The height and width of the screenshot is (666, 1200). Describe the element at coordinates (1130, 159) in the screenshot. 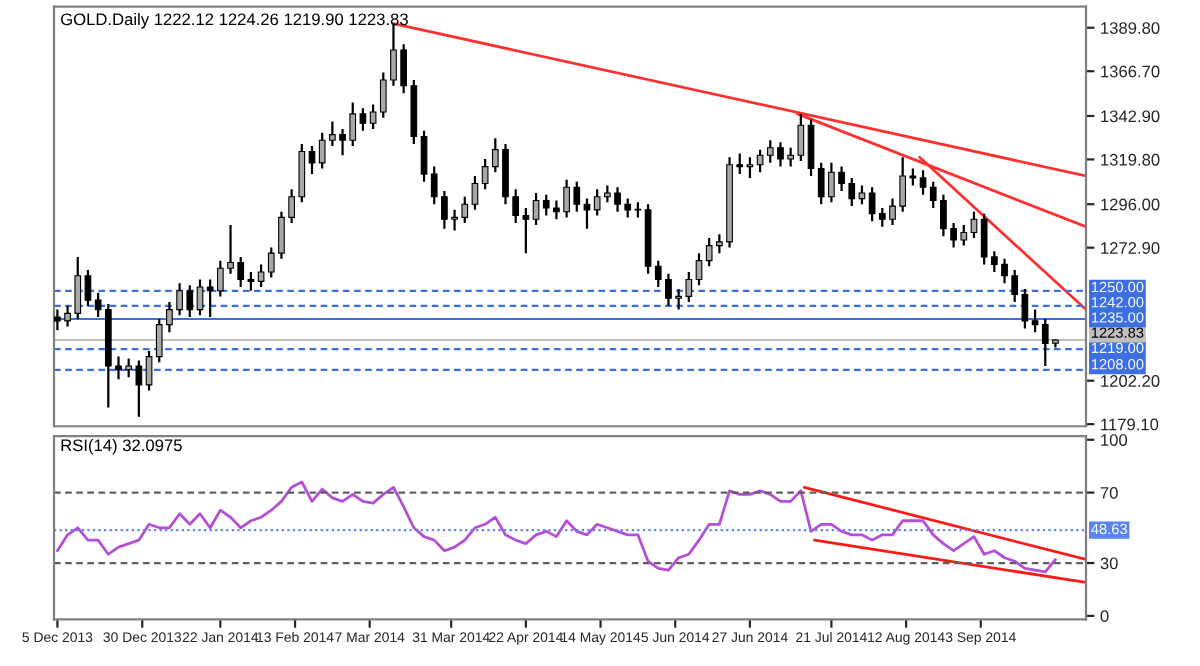

I see `y-tick-label: 1319.80` at that location.